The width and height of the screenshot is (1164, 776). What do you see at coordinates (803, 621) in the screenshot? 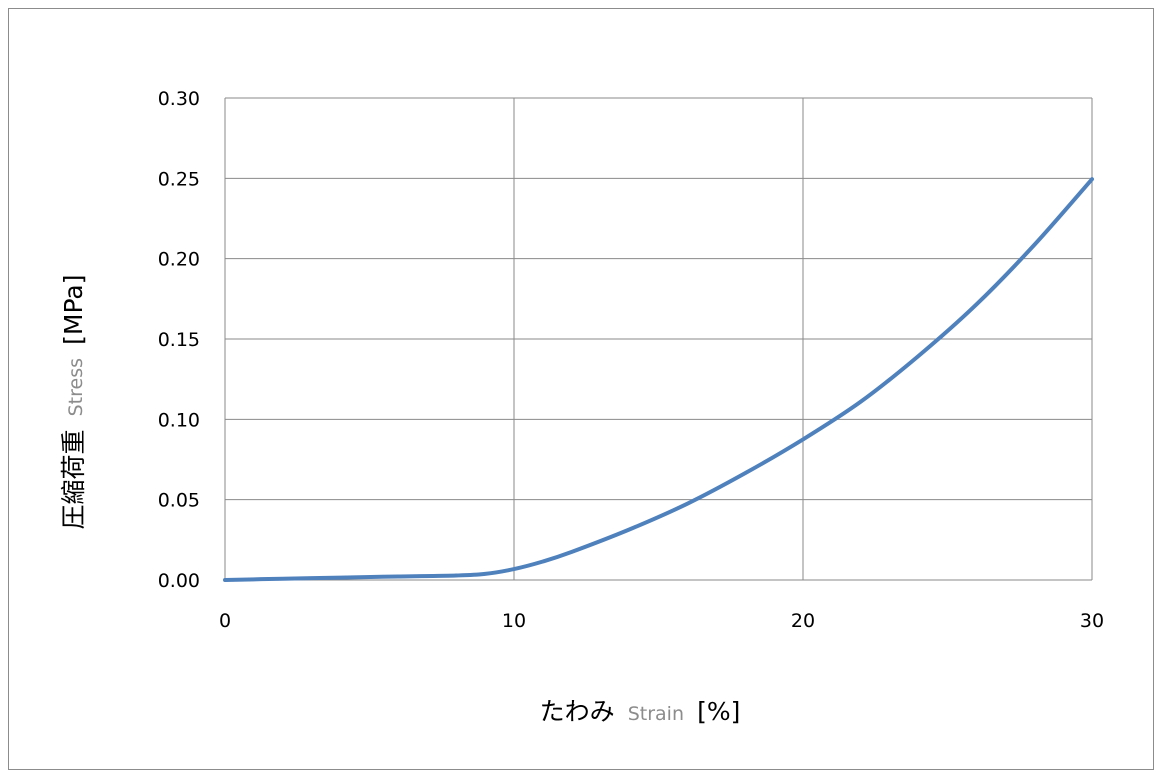
I see `x-tick-label: 20` at bounding box center [803, 621].